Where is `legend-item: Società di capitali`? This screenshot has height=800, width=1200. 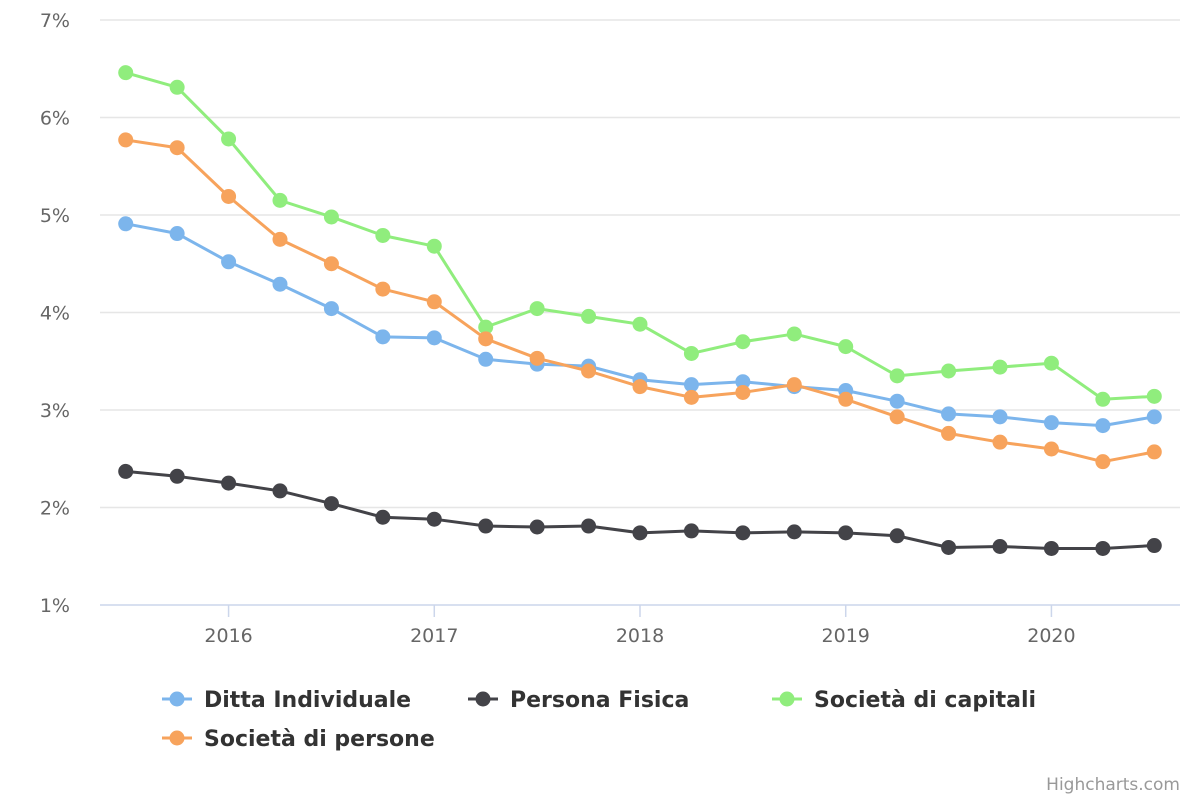
legend-item: Società di capitali is located at coordinates (904, 700).